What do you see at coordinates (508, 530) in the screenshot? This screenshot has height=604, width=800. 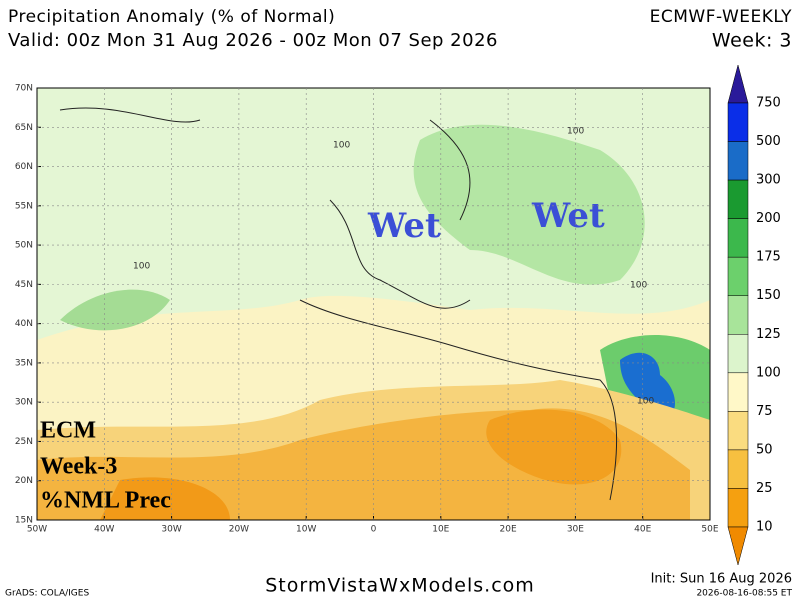 I see `lon-label: 20E` at bounding box center [508, 530].